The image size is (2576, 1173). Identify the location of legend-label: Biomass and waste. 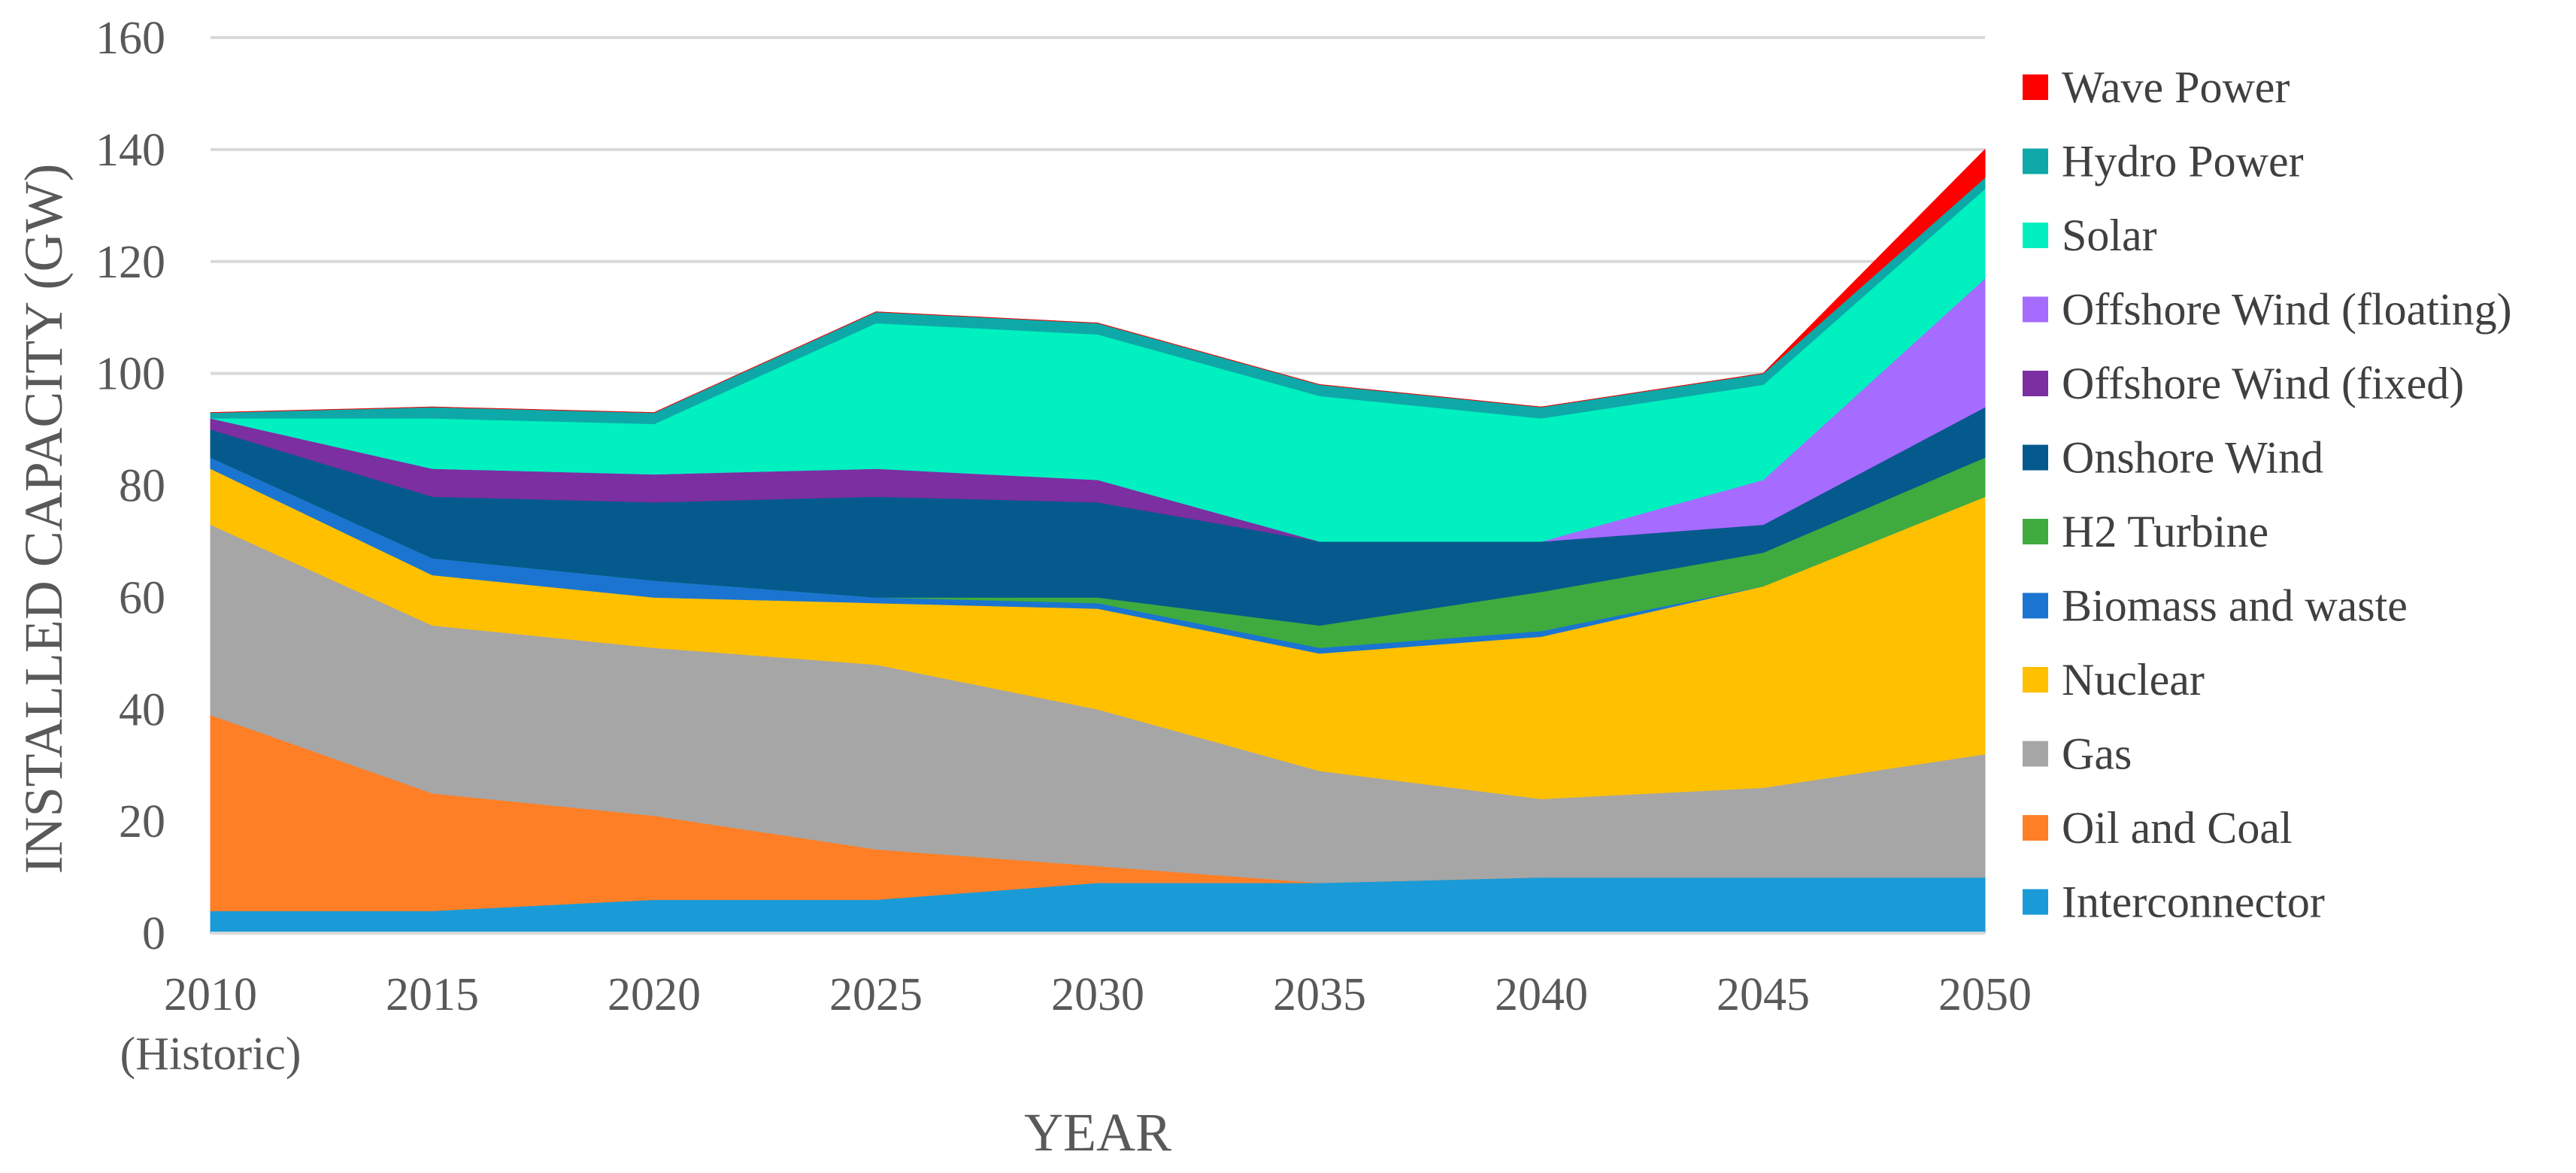
(2235, 606).